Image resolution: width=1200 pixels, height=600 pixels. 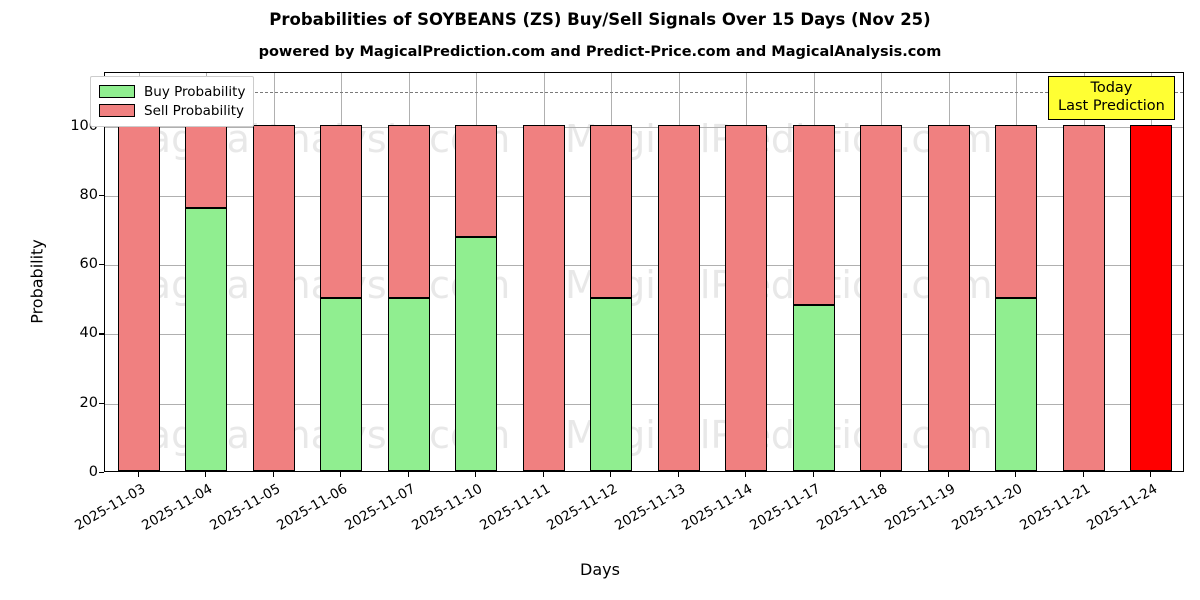 What do you see at coordinates (109, 507) in the screenshot?
I see `x-tick-label: 2025-11-03` at bounding box center [109, 507].